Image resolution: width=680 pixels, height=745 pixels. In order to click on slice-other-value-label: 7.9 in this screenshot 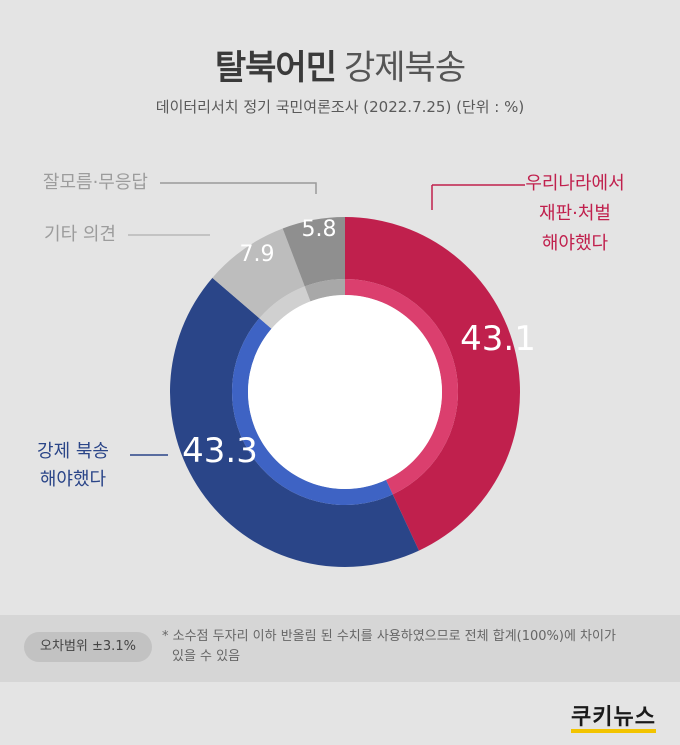, I will do `click(257, 254)`.